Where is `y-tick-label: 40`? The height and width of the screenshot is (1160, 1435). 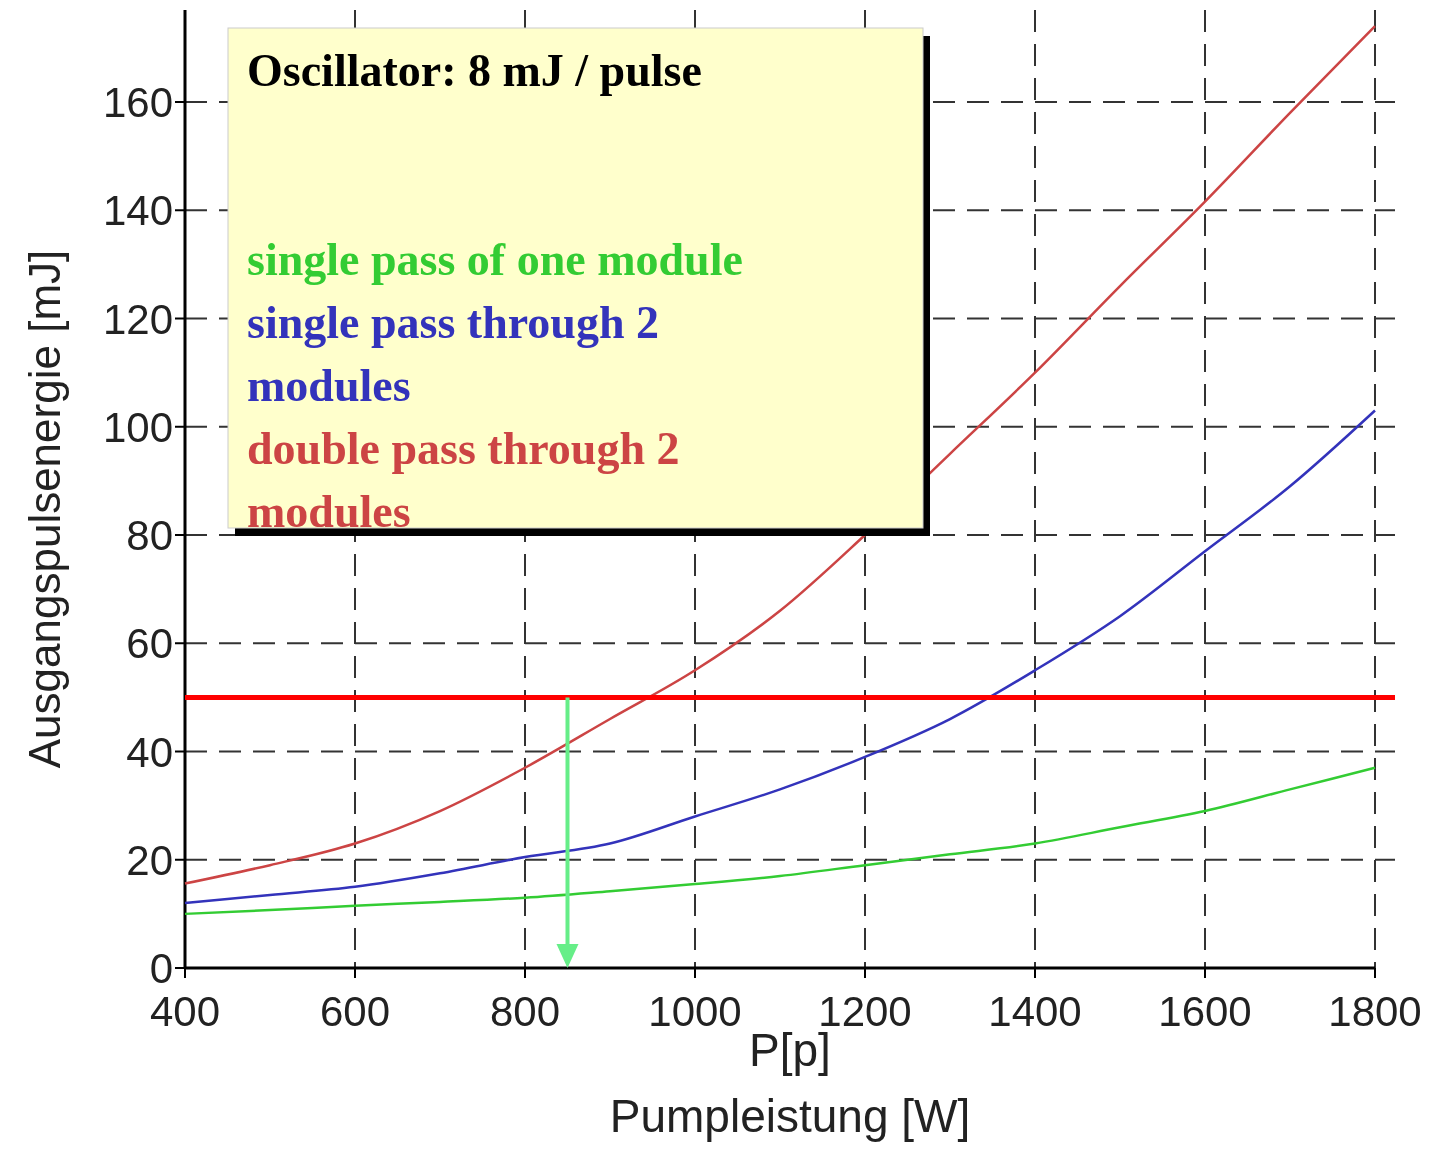
y-tick-label: 40 is located at coordinates (149, 752).